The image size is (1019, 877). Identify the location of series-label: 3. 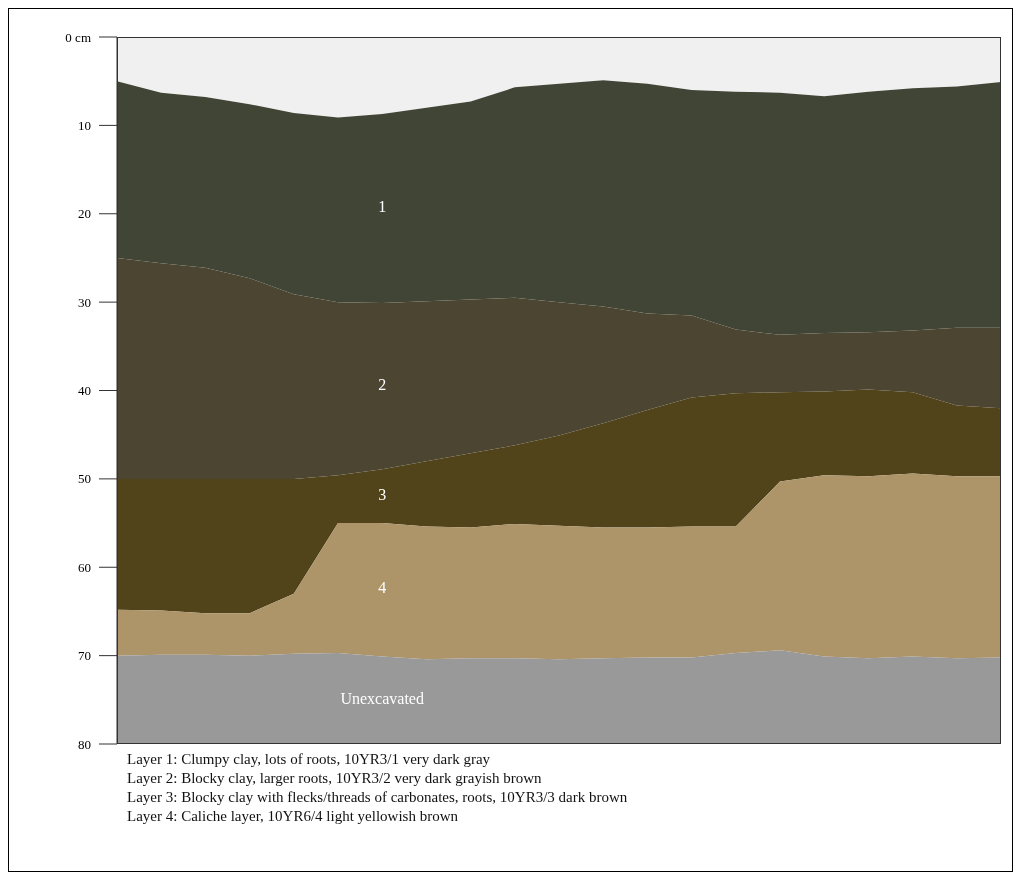
(382, 494).